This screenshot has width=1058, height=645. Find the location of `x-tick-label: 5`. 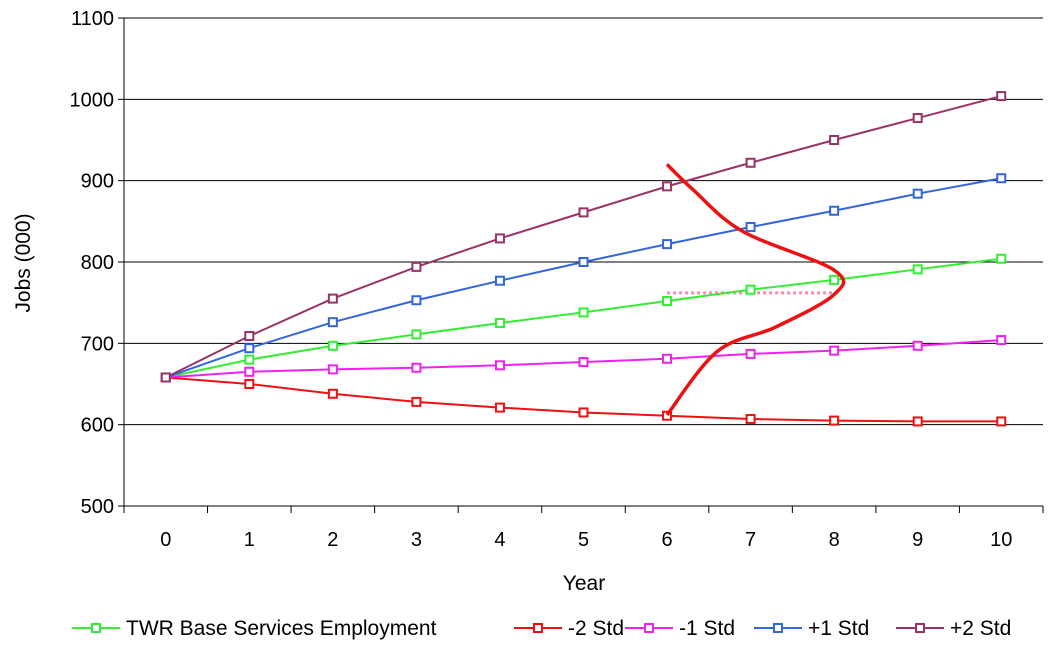

x-tick-label: 5 is located at coordinates (583, 540).